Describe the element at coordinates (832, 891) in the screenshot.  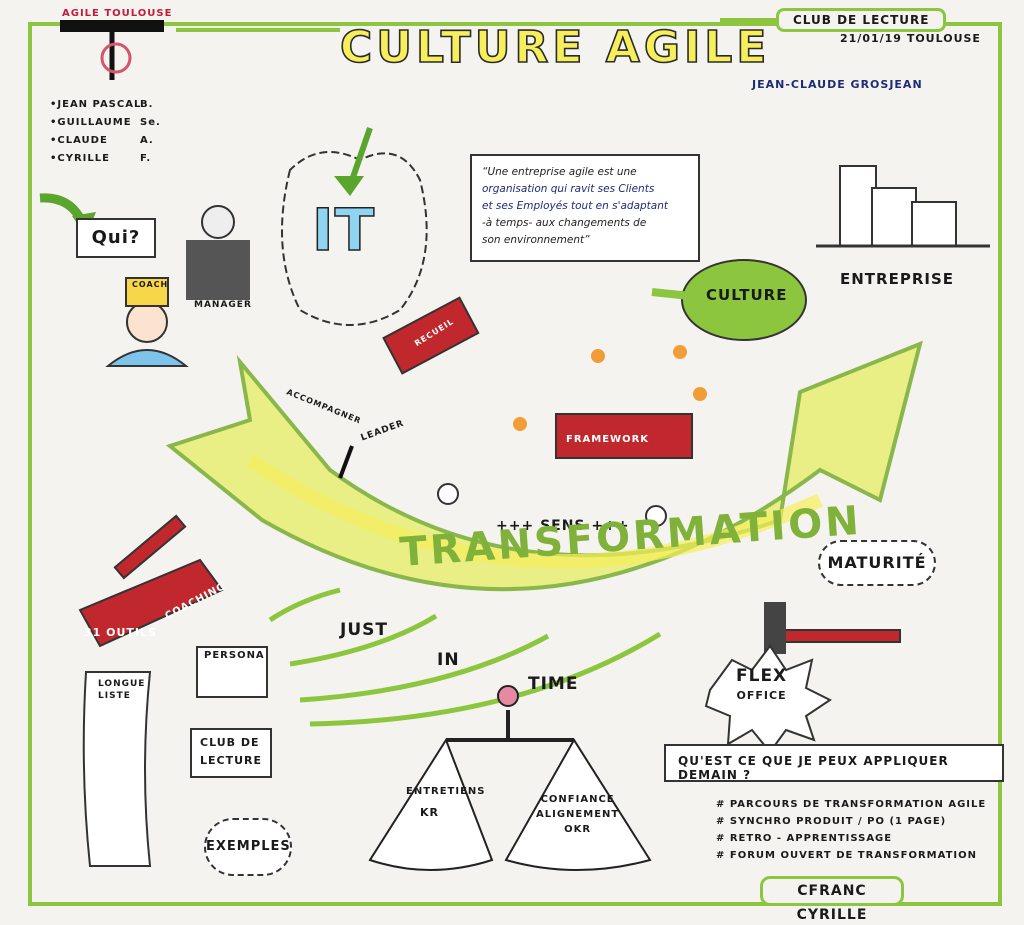
I see `signature-badge: CFRANC CYRILLE` at that location.